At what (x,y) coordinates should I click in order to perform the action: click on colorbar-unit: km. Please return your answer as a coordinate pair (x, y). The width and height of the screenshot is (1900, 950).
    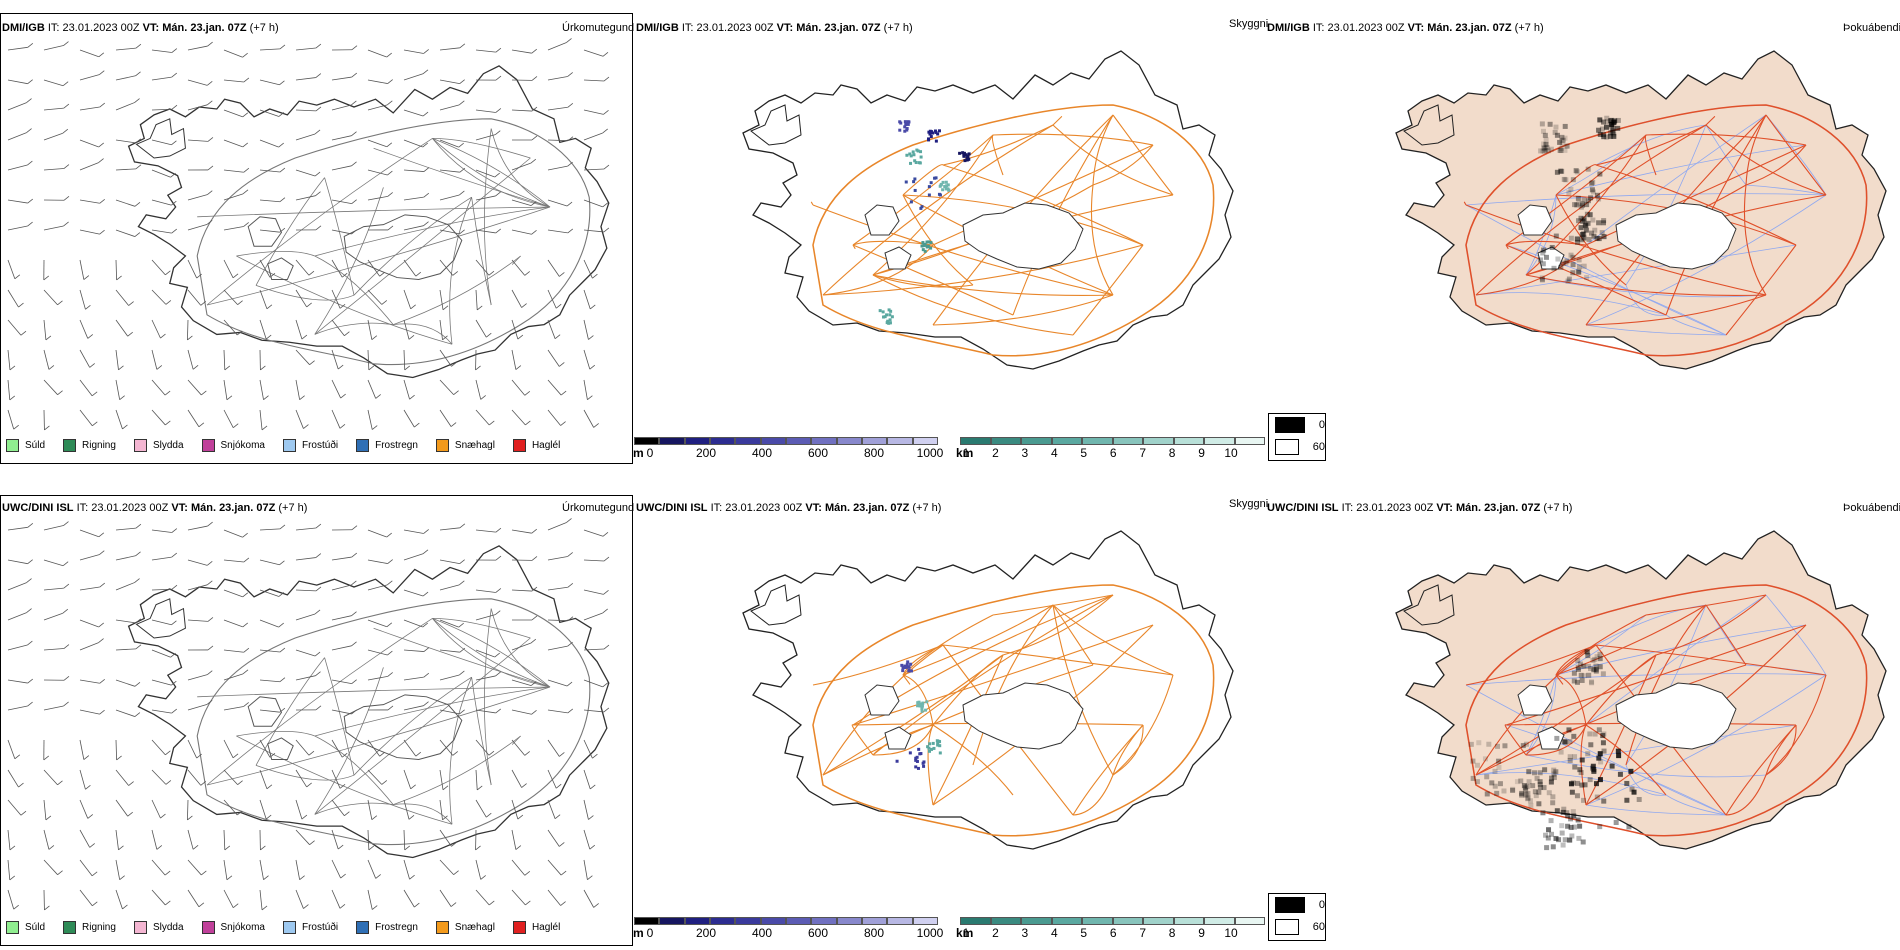
    Looking at the image, I should click on (965, 453).